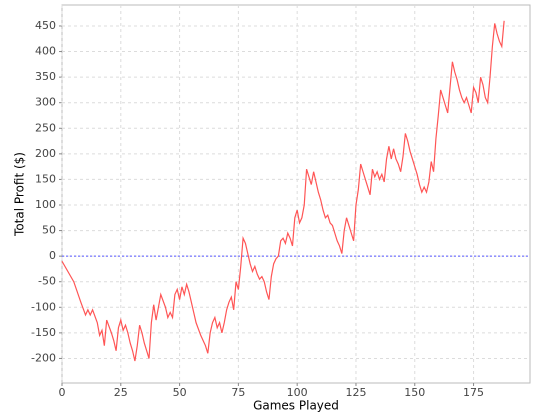  I want to click on y-tick-label: -150, so click(43, 332).